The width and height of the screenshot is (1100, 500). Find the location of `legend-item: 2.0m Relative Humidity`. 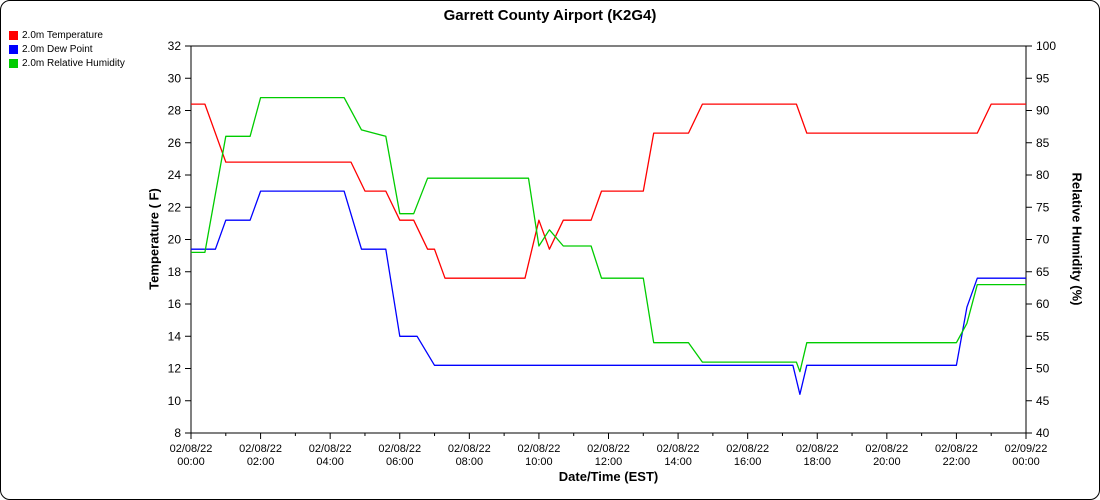

legend-item: 2.0m Relative Humidity is located at coordinates (67, 63).